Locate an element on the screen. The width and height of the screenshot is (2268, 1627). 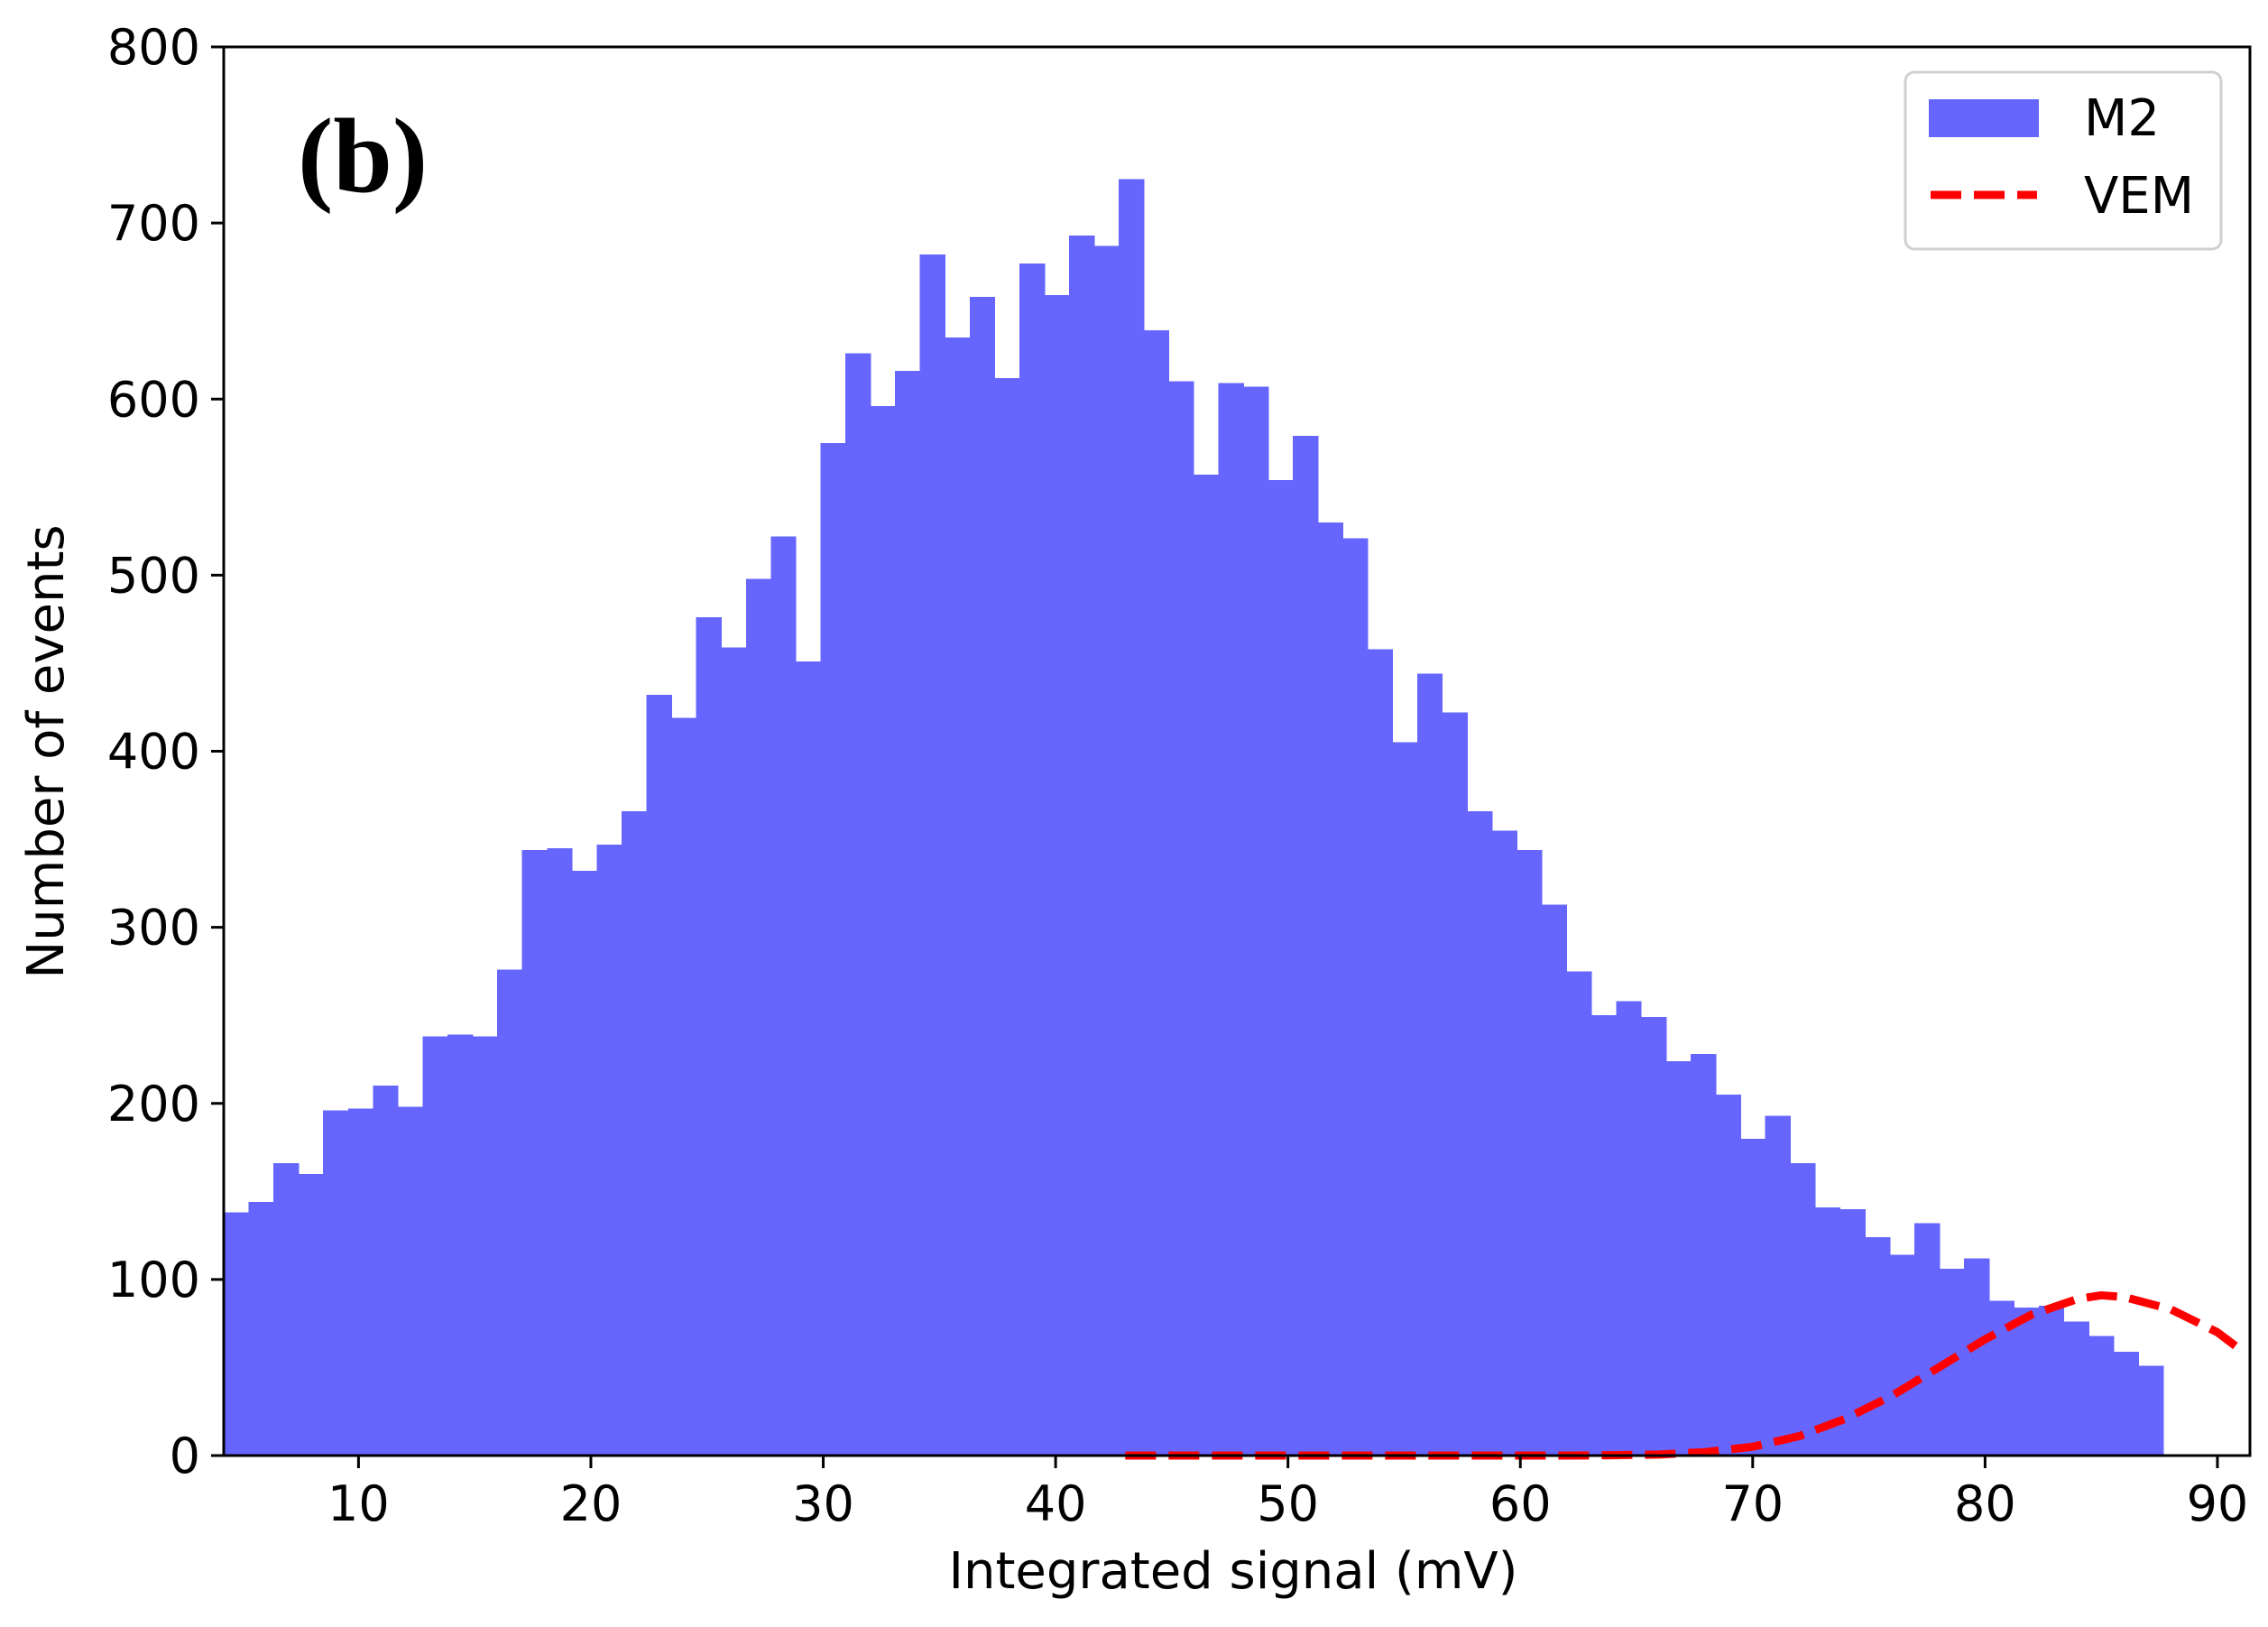
x-tick-label: 40 is located at coordinates (1056, 1503).